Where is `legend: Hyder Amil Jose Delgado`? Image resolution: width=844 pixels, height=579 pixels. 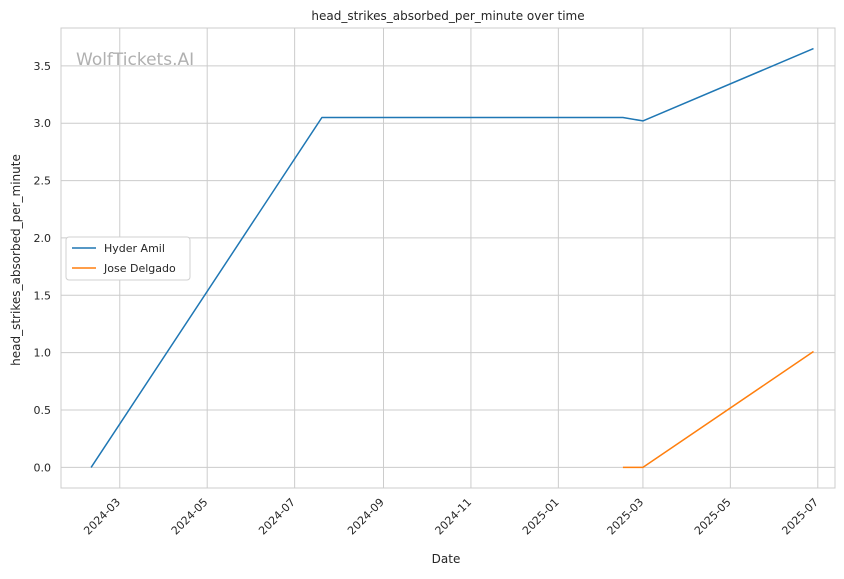
legend: Hyder Amil Jose Delgado is located at coordinates (128, 258).